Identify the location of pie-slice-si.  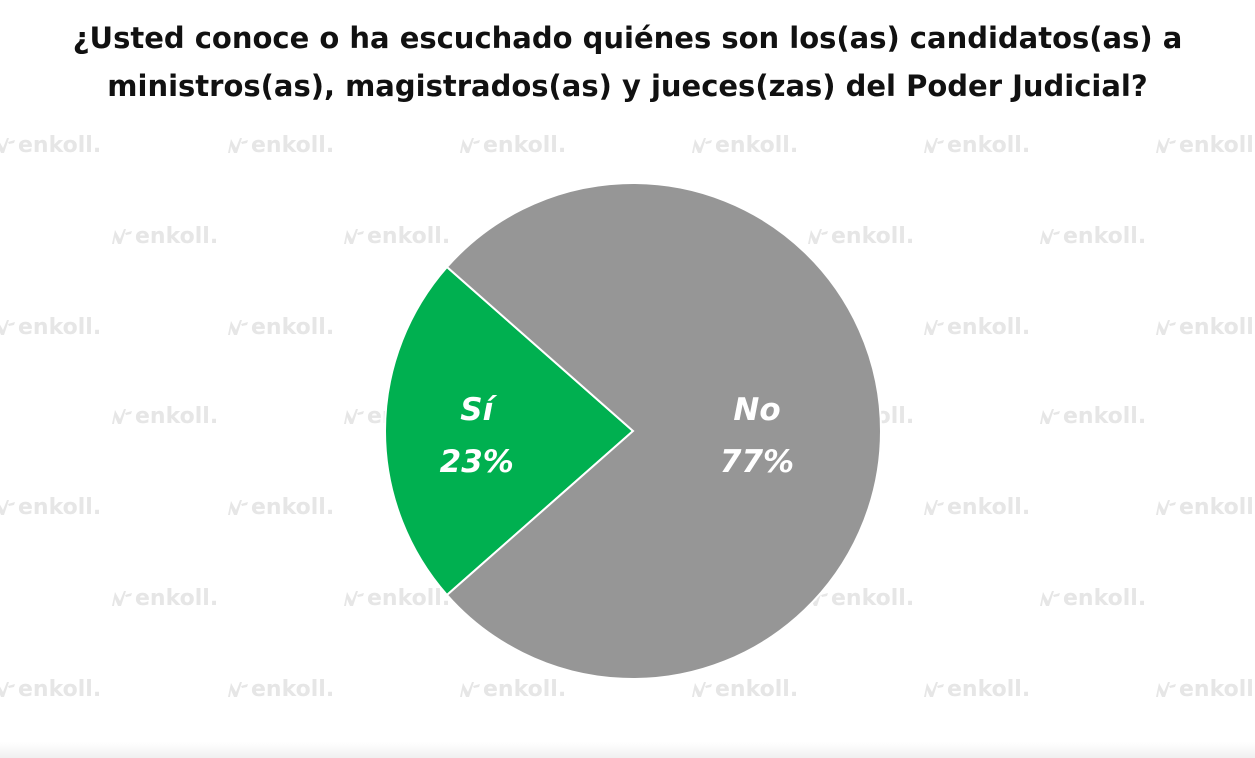
(509, 431).